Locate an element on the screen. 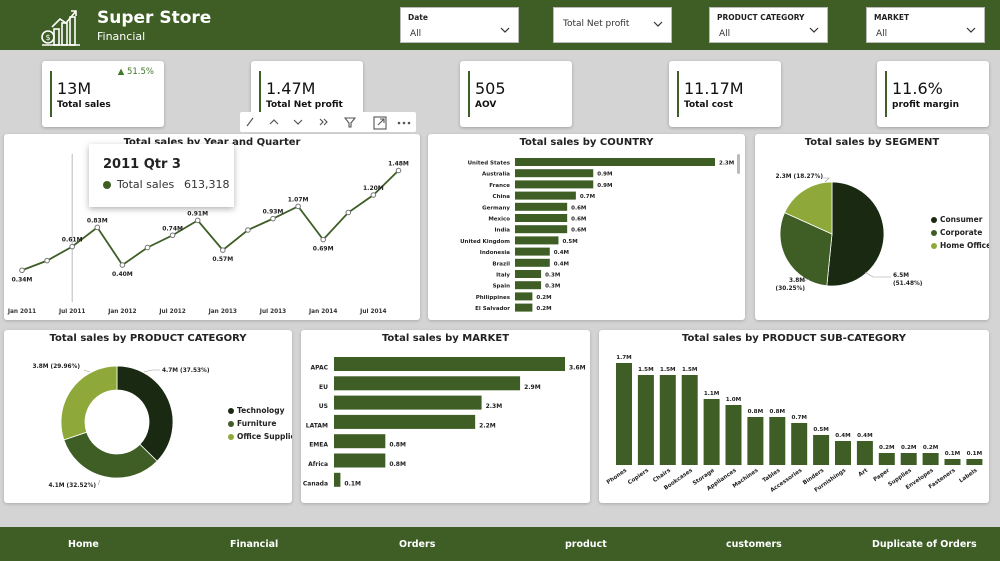 This screenshot has width=1000, height=561. nav-customers: customers is located at coordinates (754, 544).